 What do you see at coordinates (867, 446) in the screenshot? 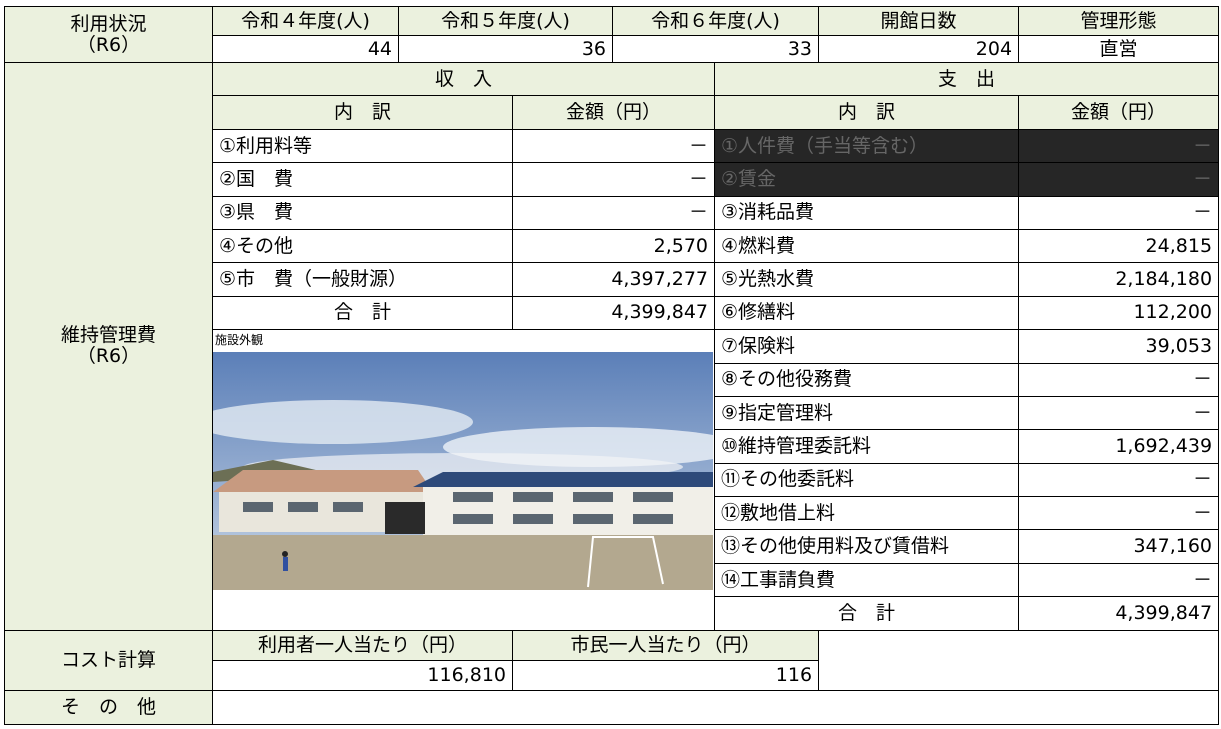
I see `expense-item: ⑩維持管理委託料` at bounding box center [867, 446].